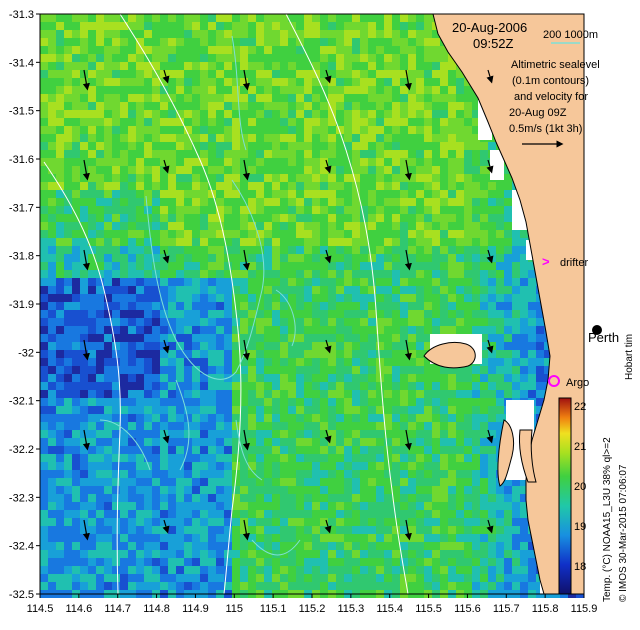  I want to click on cockburn-sound-shore, so click(528, 456).